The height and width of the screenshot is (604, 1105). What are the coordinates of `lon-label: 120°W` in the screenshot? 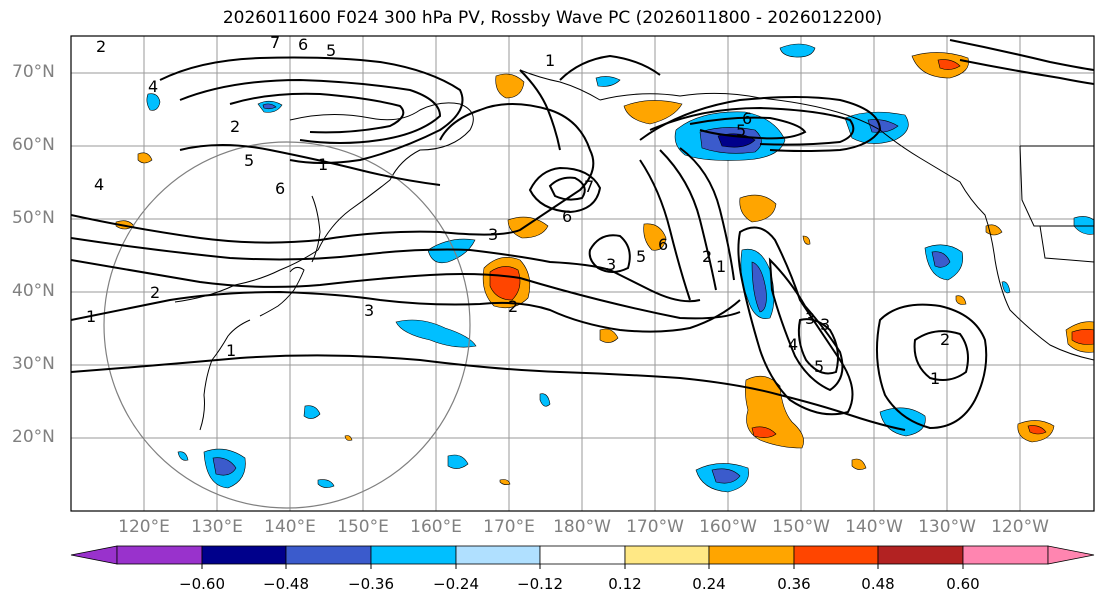 It's located at (1020, 527).